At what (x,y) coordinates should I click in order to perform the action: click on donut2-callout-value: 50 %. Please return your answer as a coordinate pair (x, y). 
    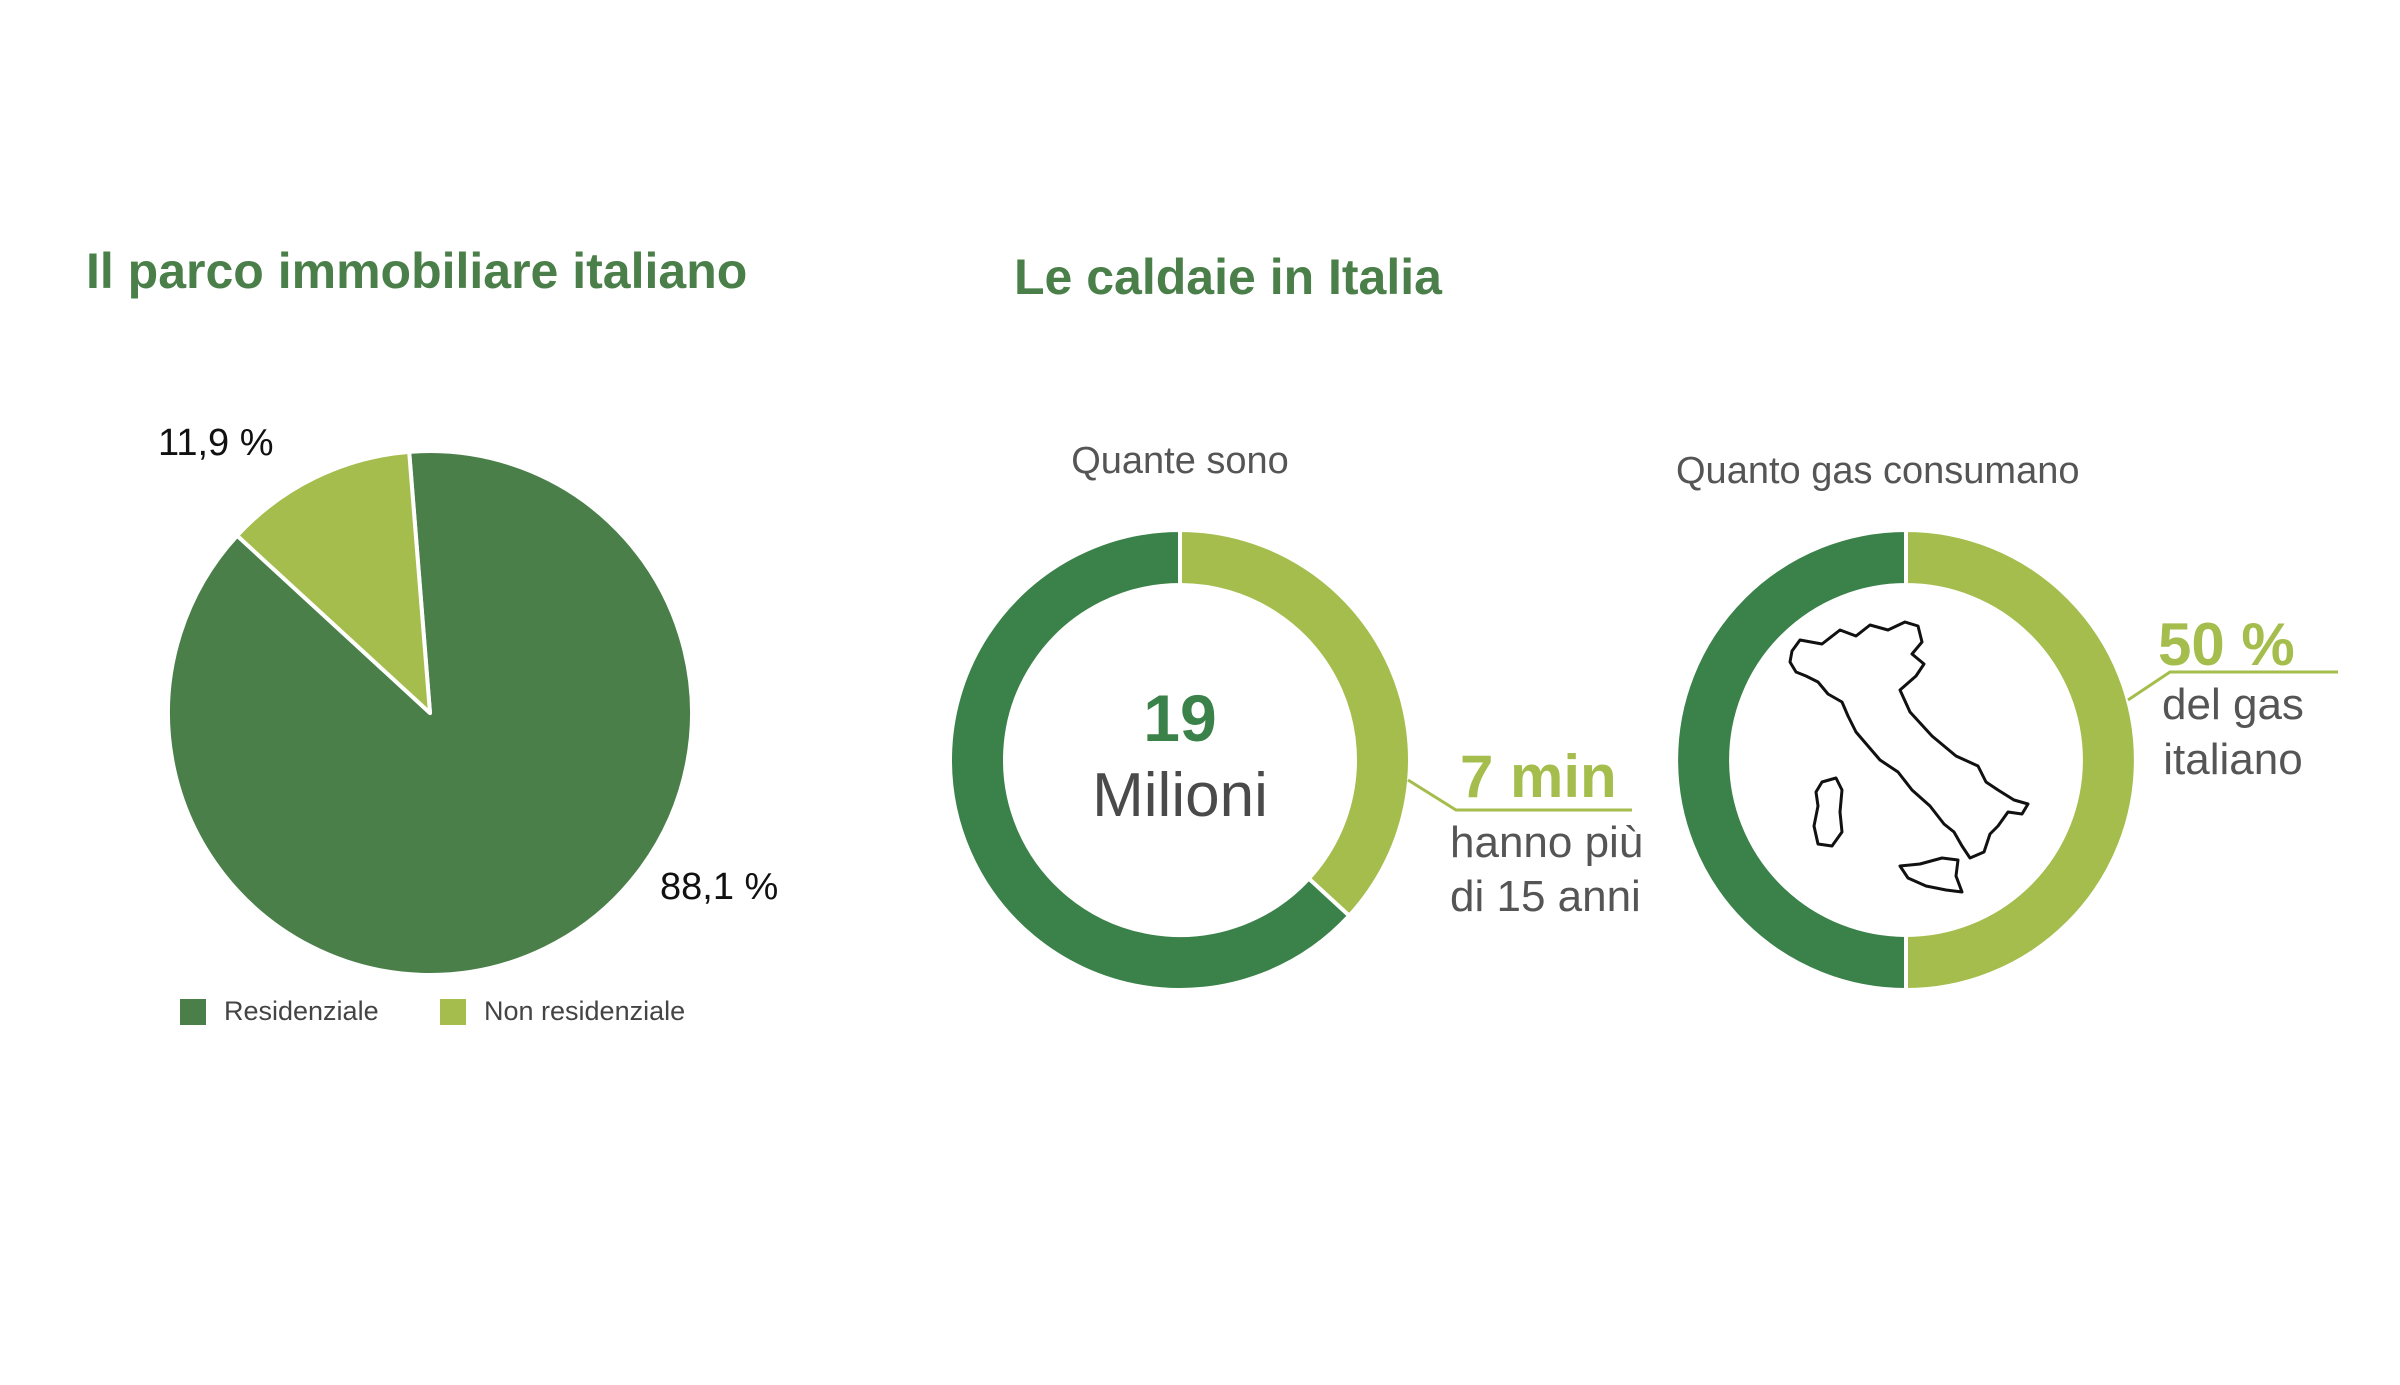
    Looking at the image, I should click on (2226, 644).